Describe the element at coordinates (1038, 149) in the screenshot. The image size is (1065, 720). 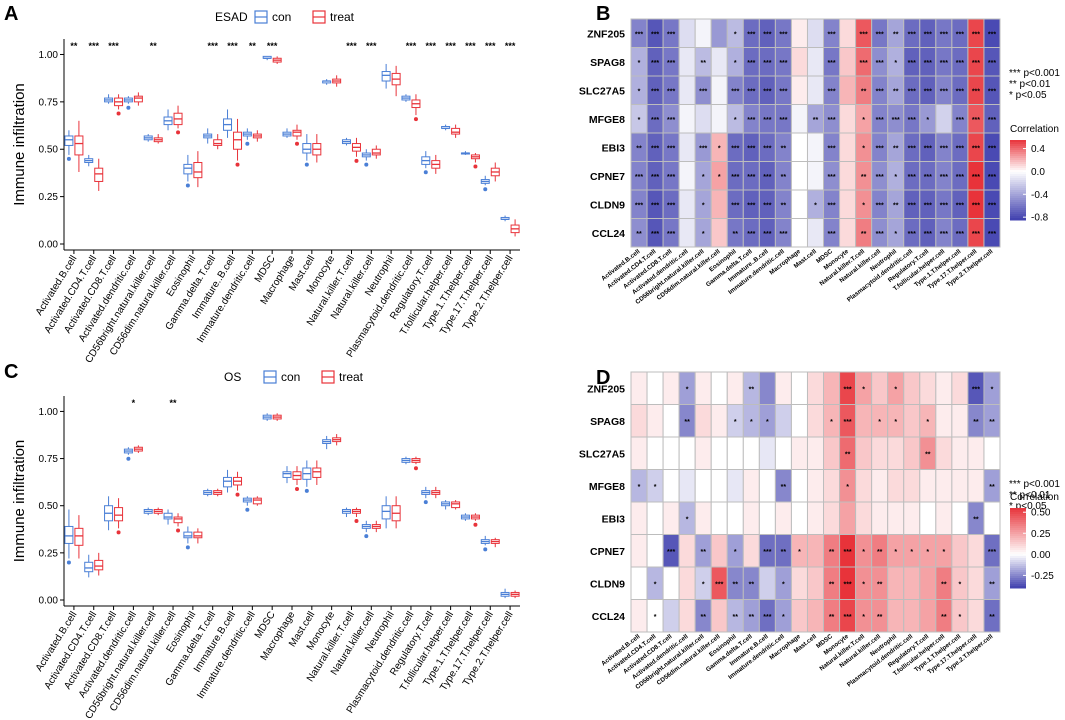
I see `colorbar-tick-label: 0.4` at that location.